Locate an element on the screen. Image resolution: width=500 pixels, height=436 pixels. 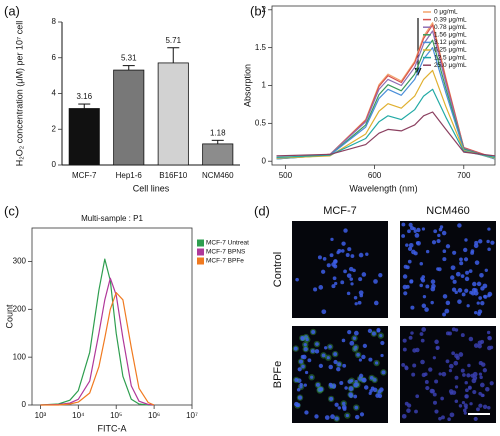
value-label: 5.71 is located at coordinates (173, 40).